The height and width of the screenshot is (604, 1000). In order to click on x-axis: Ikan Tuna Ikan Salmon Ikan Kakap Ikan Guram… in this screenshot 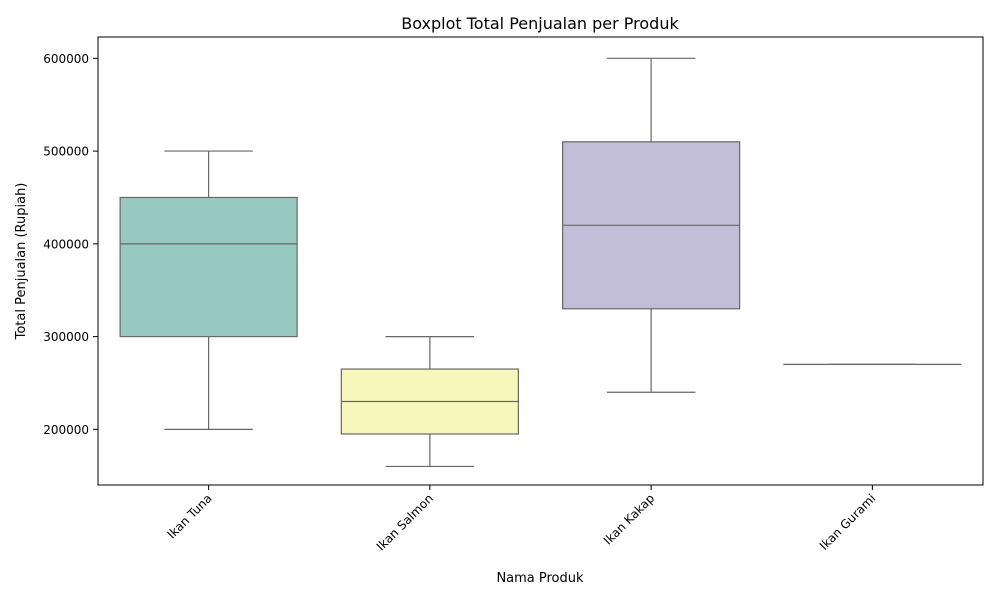, I will do `click(521, 519)`.